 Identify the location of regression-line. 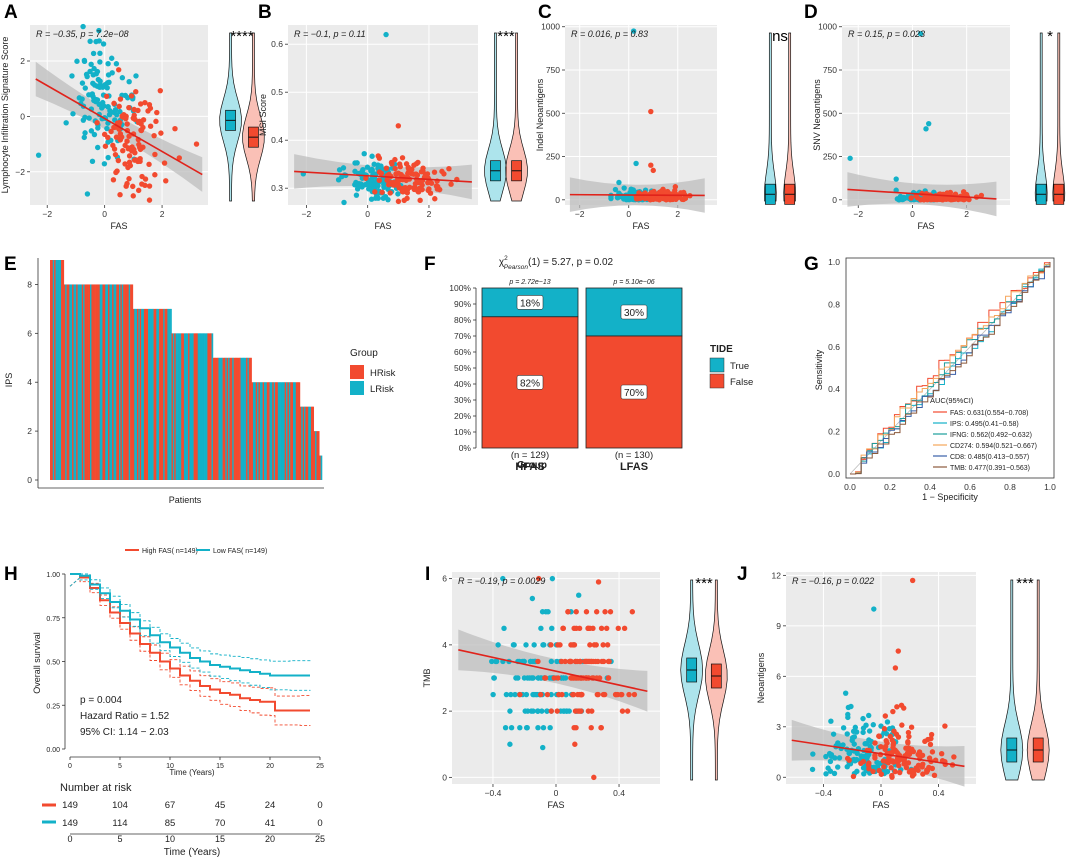
(878, 753).